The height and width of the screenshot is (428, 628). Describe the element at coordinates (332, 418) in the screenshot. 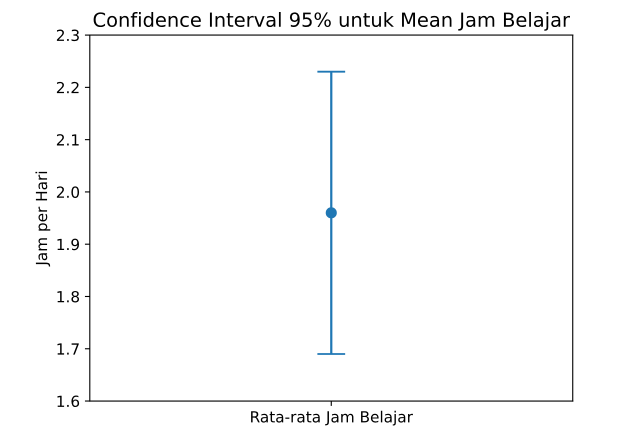

I see `x-tick-label: Rata-rata Jam Belajar` at that location.